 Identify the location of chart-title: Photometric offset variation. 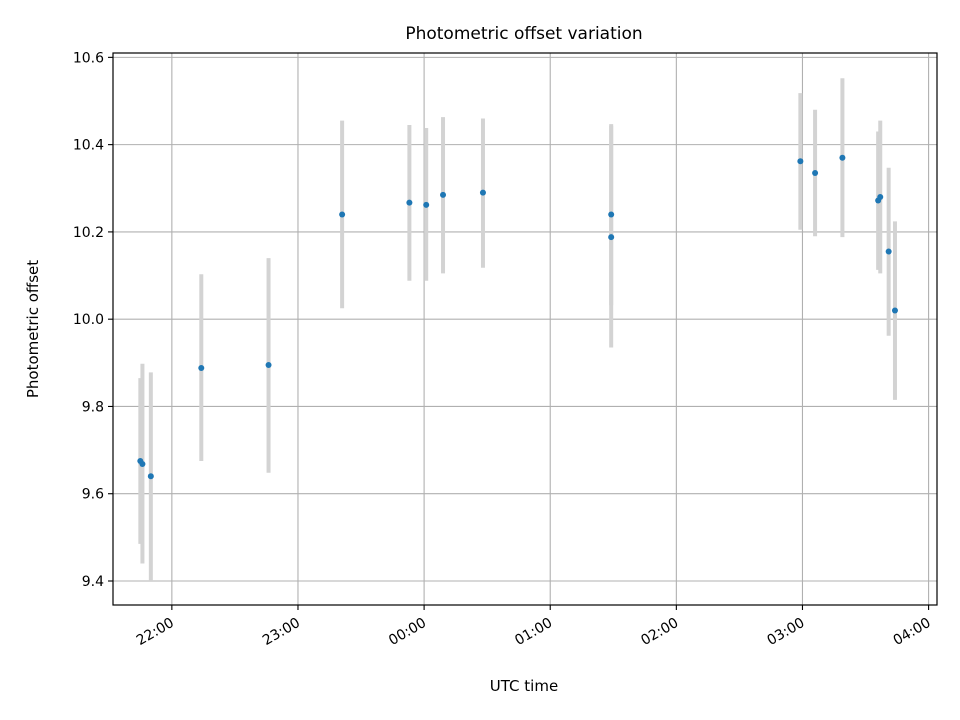
(523, 34).